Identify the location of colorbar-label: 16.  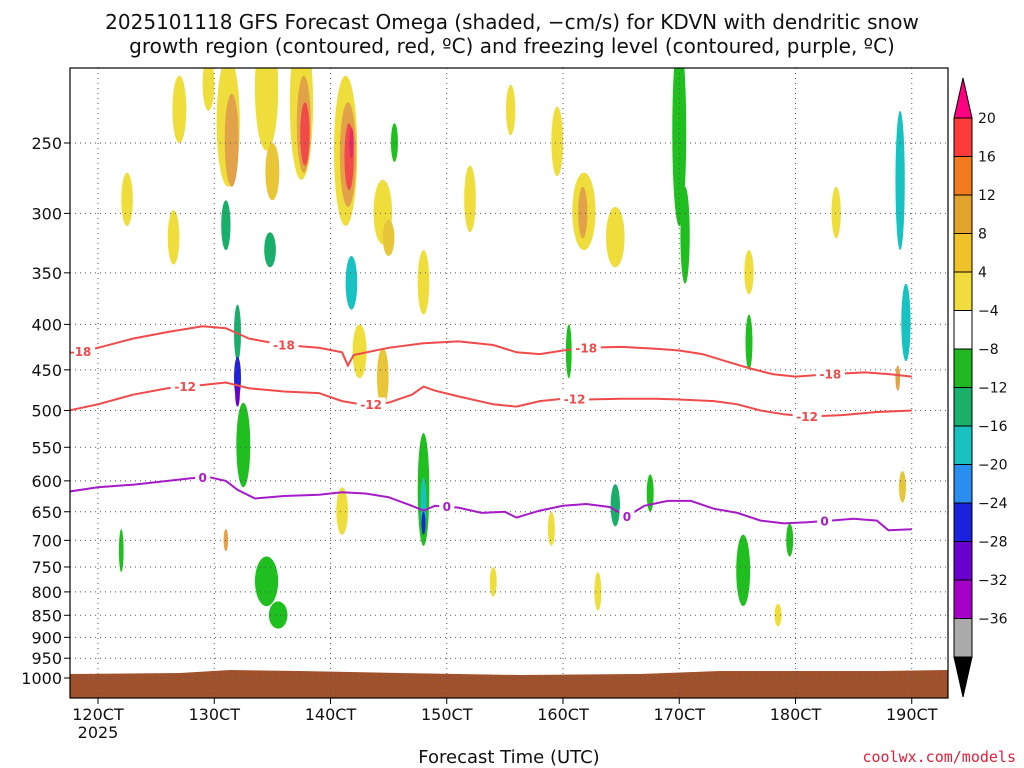
(987, 158).